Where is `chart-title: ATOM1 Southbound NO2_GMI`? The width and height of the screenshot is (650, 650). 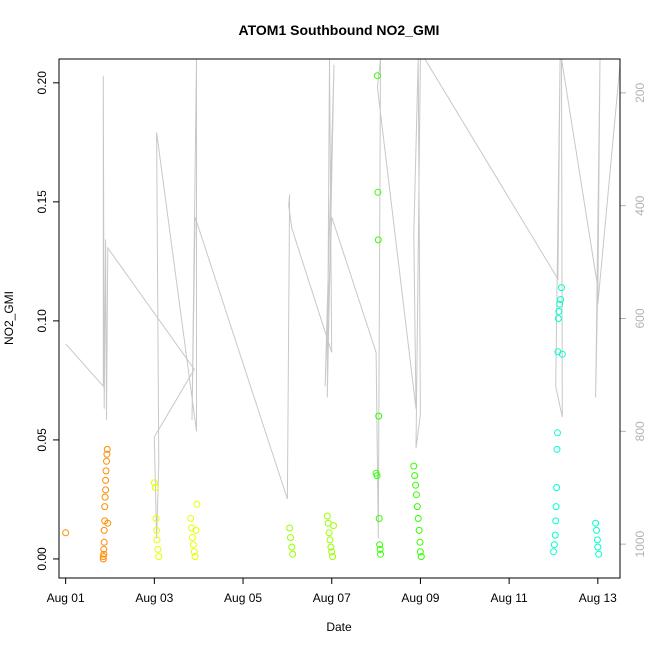
chart-title: ATOM1 Southbound NO2_GMI is located at coordinates (339, 30).